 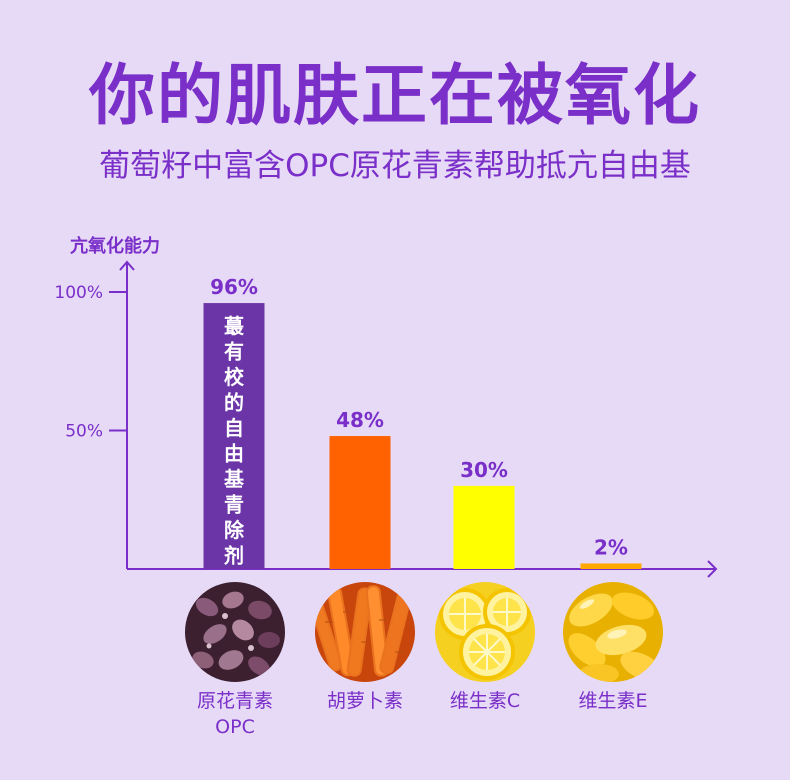 What do you see at coordinates (234, 352) in the screenshot?
I see `bar-inner-char-1: 有` at bounding box center [234, 352].